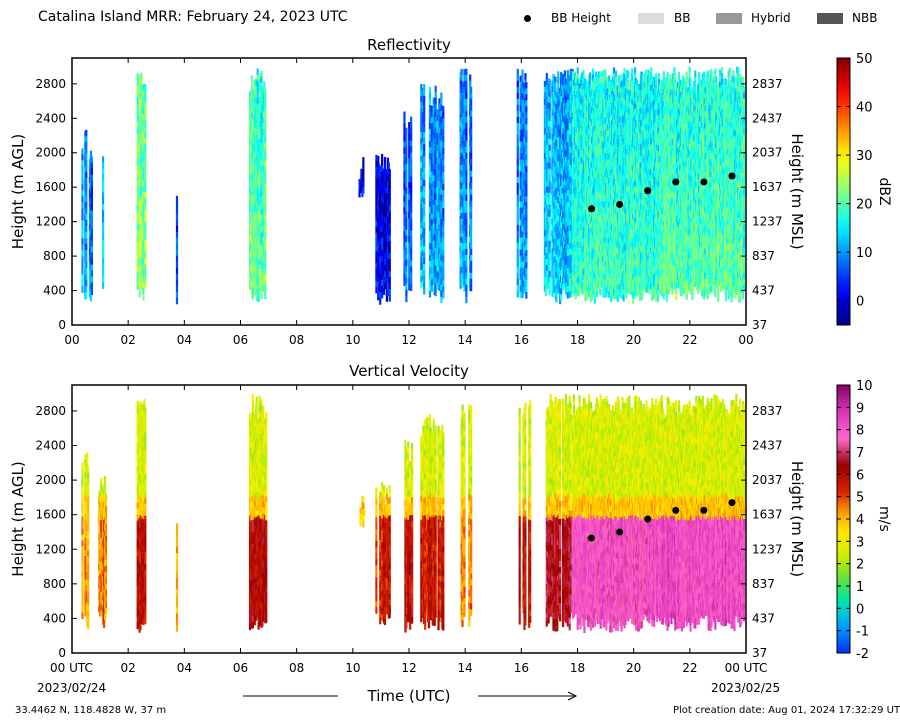  What do you see at coordinates (860, 431) in the screenshot?
I see `velocity-colorbar-tick-10: 8` at bounding box center [860, 431].